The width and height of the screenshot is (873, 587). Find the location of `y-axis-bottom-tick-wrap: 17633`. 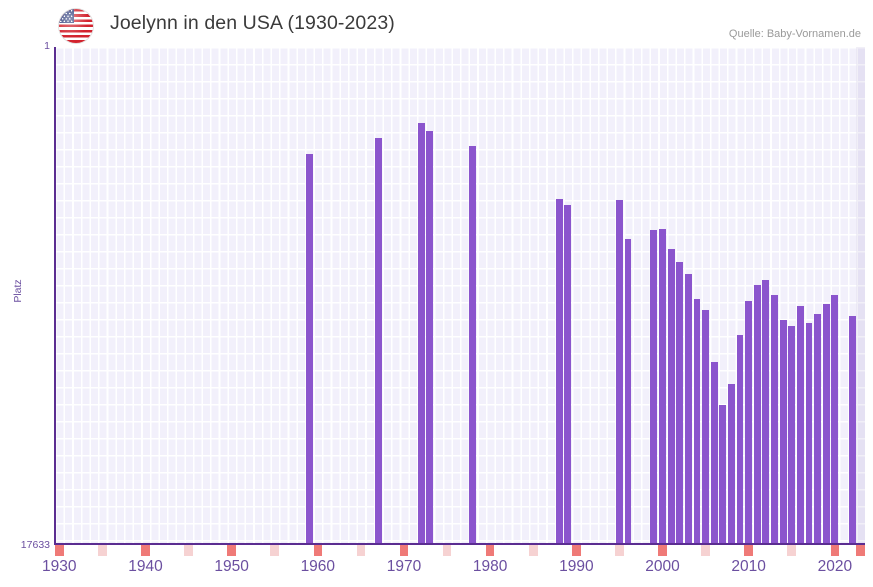

y-axis-bottom-tick-wrap: 17633 is located at coordinates (25, 544).